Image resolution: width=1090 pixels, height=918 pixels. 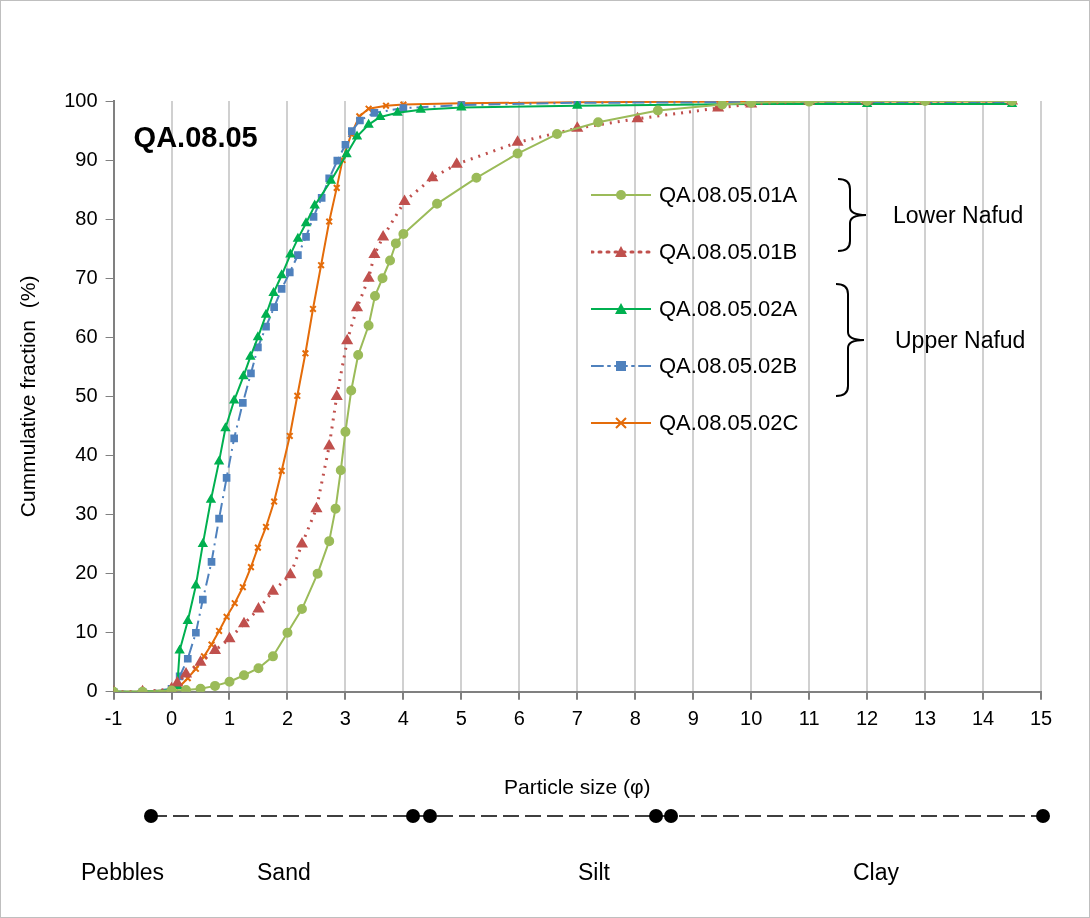 I want to click on legend-label: QA.08.05.01A, so click(x=728, y=194).